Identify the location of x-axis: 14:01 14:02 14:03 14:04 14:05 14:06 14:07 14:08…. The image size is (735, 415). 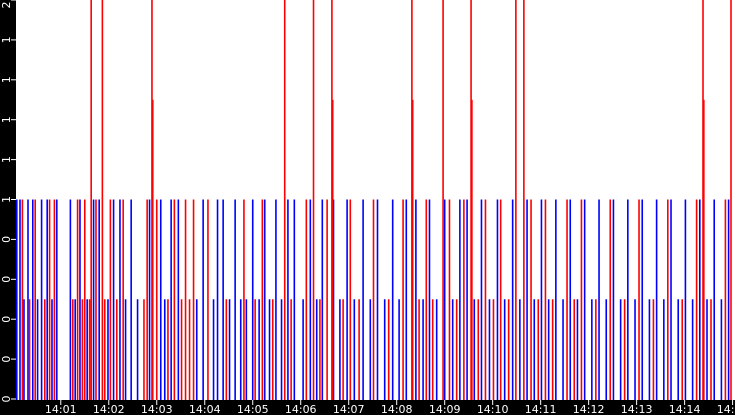
(390, 407).